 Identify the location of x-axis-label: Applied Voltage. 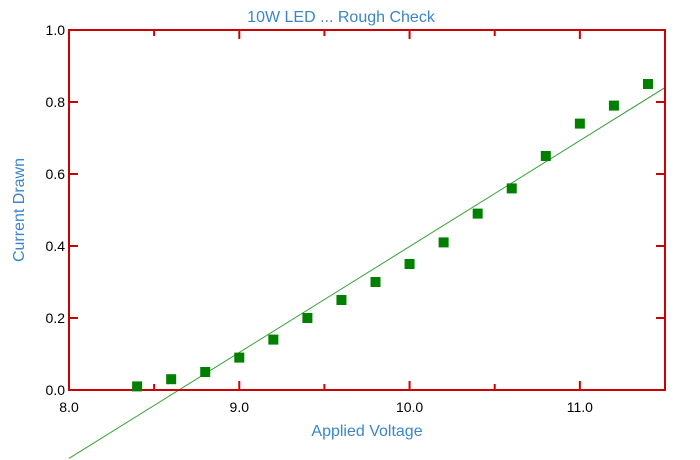
(366, 431).